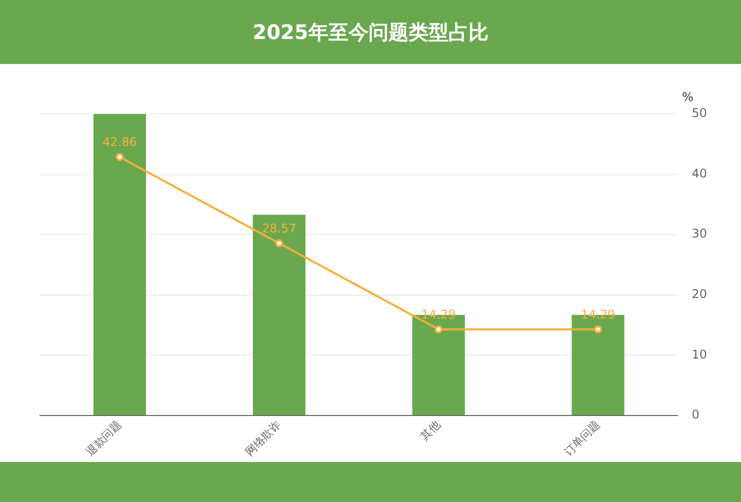 Image resolution: width=741 pixels, height=502 pixels. I want to click on y-tick-label: 0, so click(696, 415).